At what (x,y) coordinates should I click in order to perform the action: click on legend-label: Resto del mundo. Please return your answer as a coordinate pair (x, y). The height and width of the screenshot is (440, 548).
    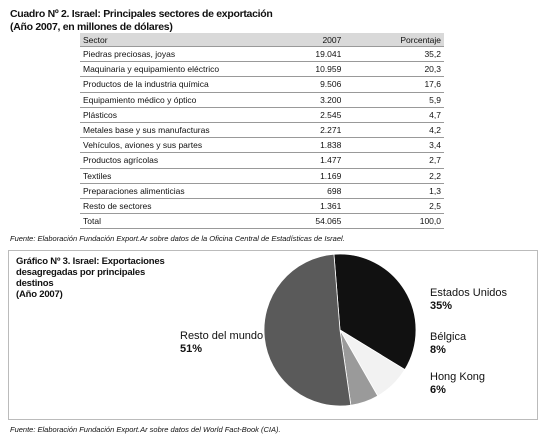
    Looking at the image, I should click on (221, 336).